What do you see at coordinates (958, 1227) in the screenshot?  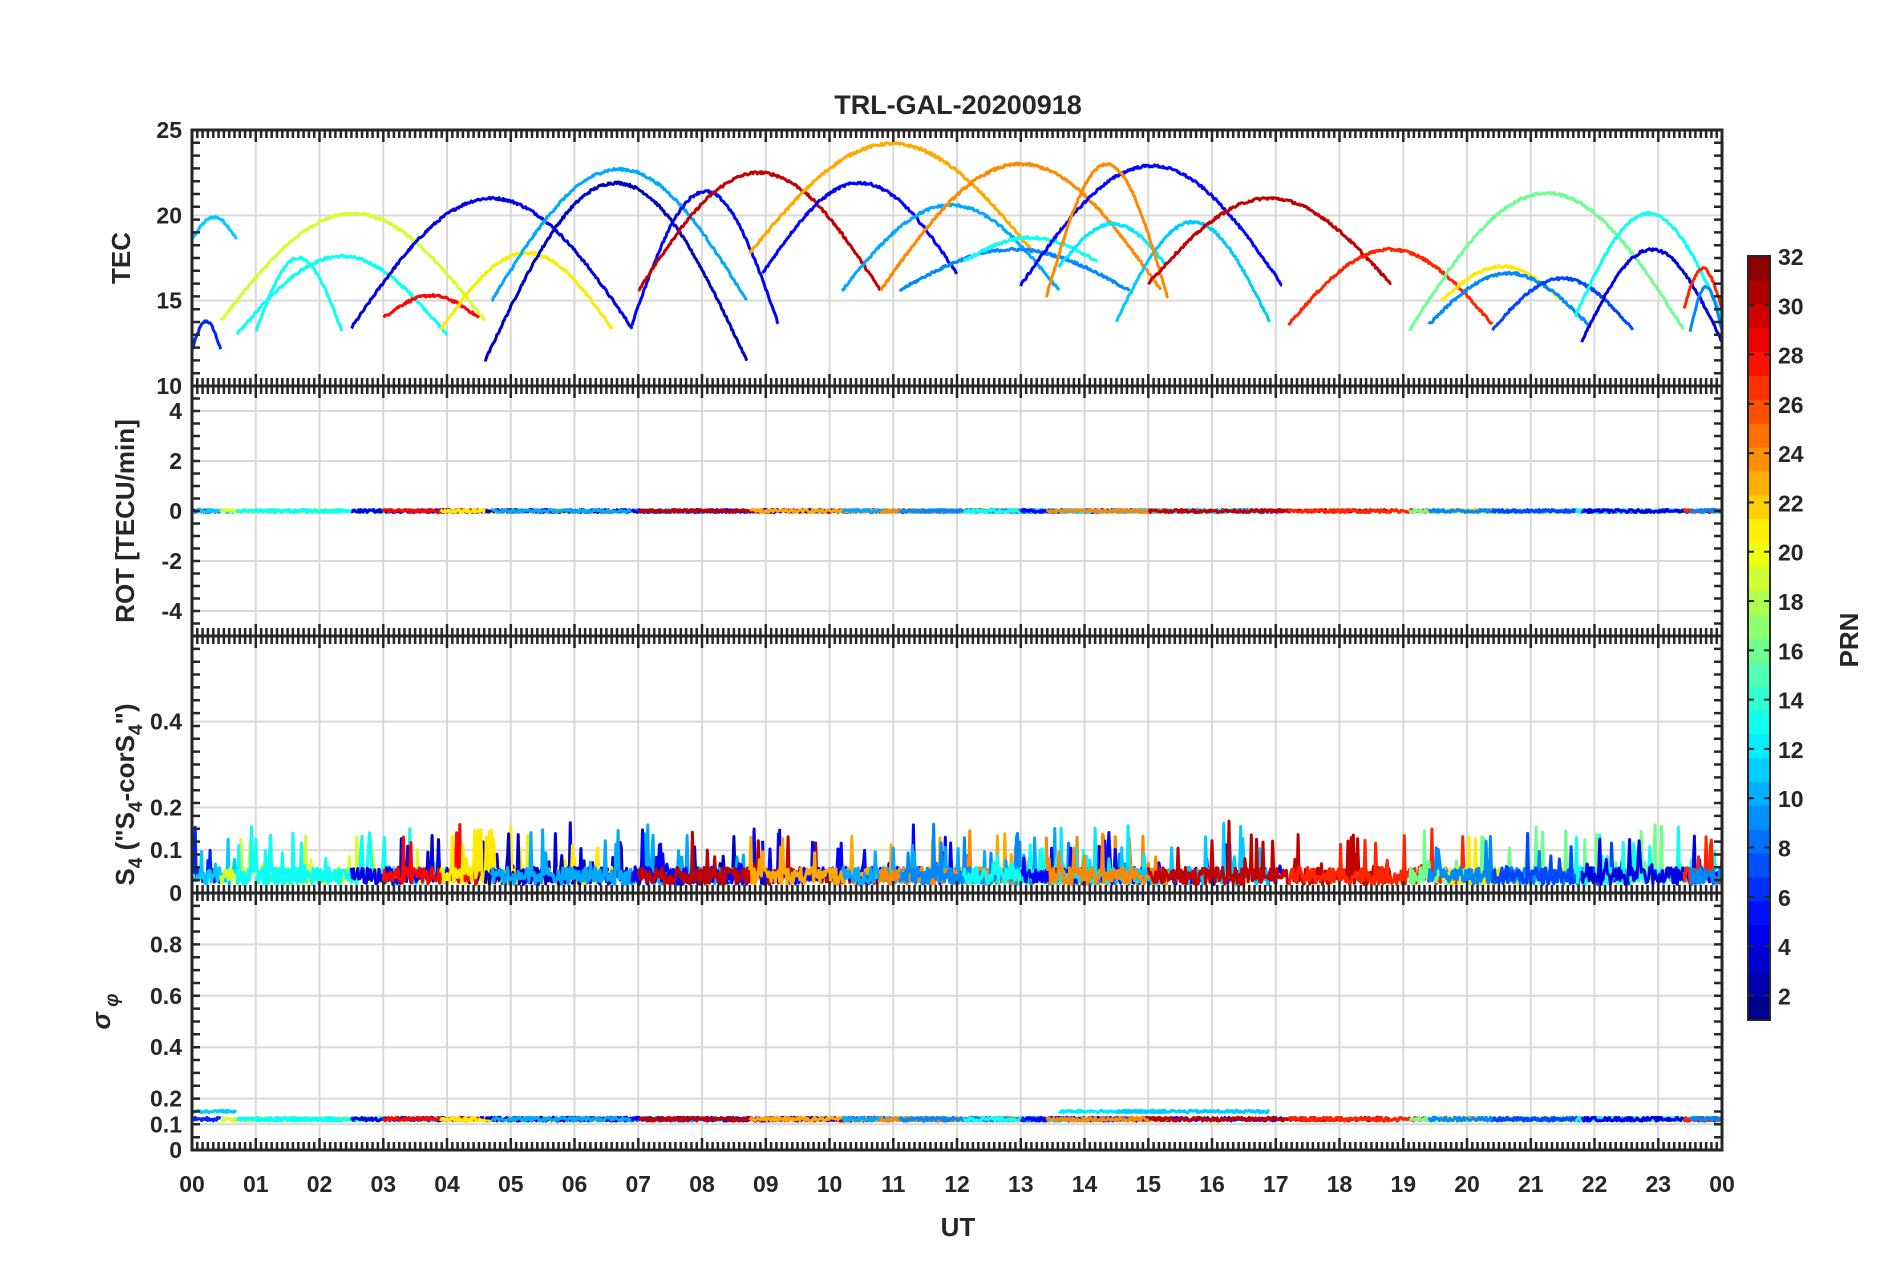 I see `x-axis-label: UT` at bounding box center [958, 1227].